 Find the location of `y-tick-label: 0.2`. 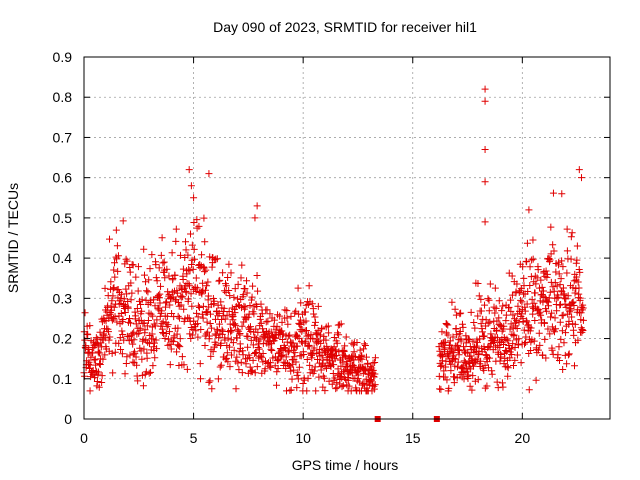

y-tick-label: 0.2 is located at coordinates (63, 339).